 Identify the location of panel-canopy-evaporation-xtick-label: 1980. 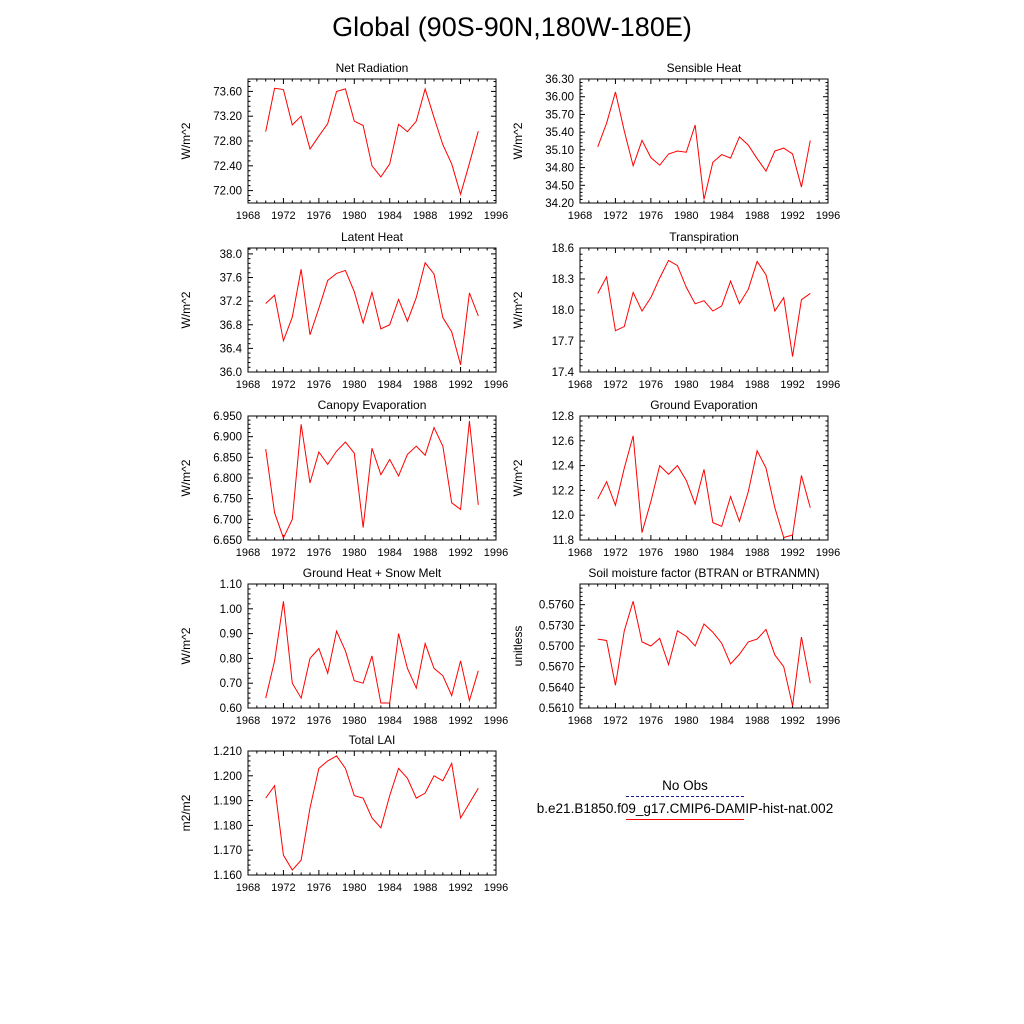
(354, 553).